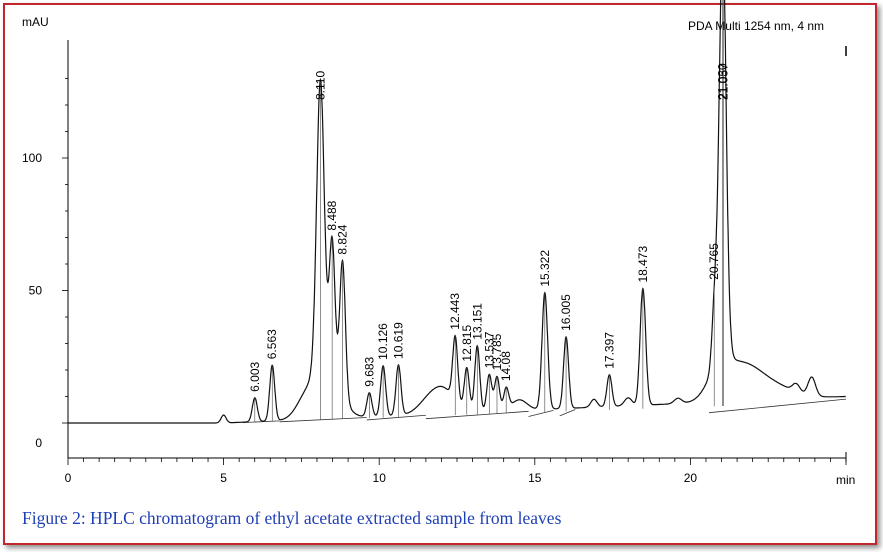  I want to click on x-tick-label: 0, so click(68, 478).